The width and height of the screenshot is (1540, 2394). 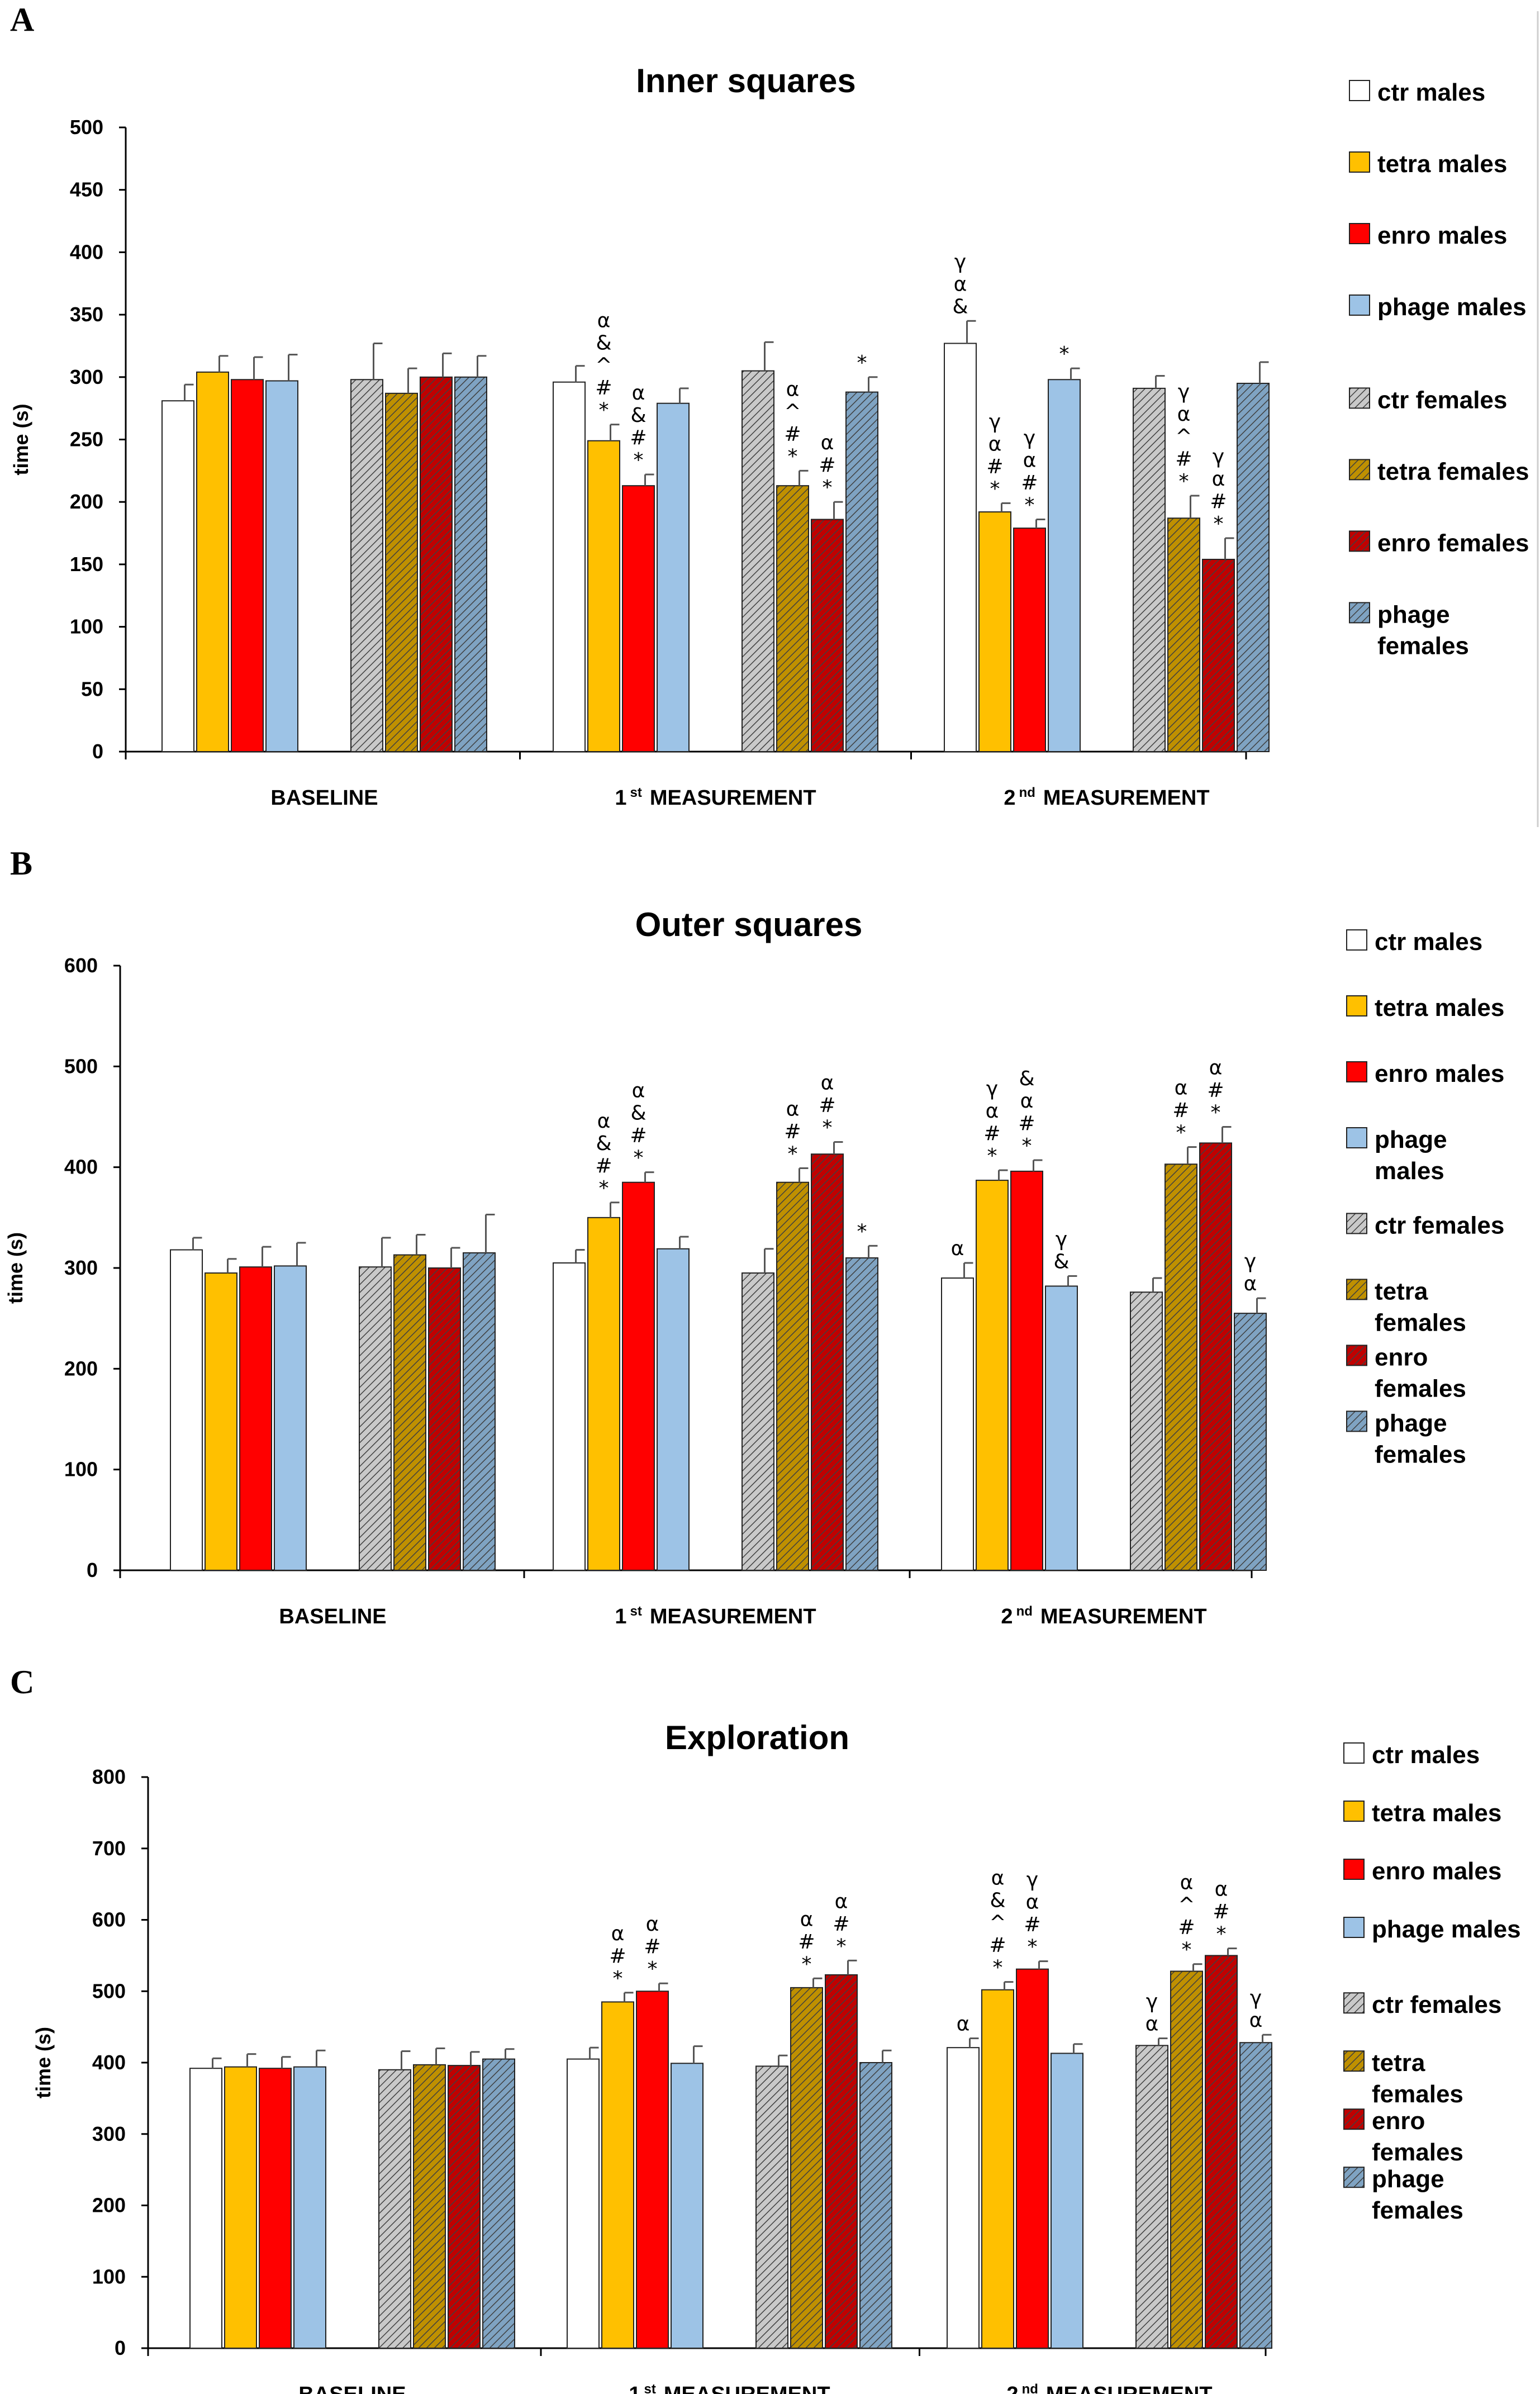 I want to click on legend-swatch-phage-females, so click(x=1357, y=1421).